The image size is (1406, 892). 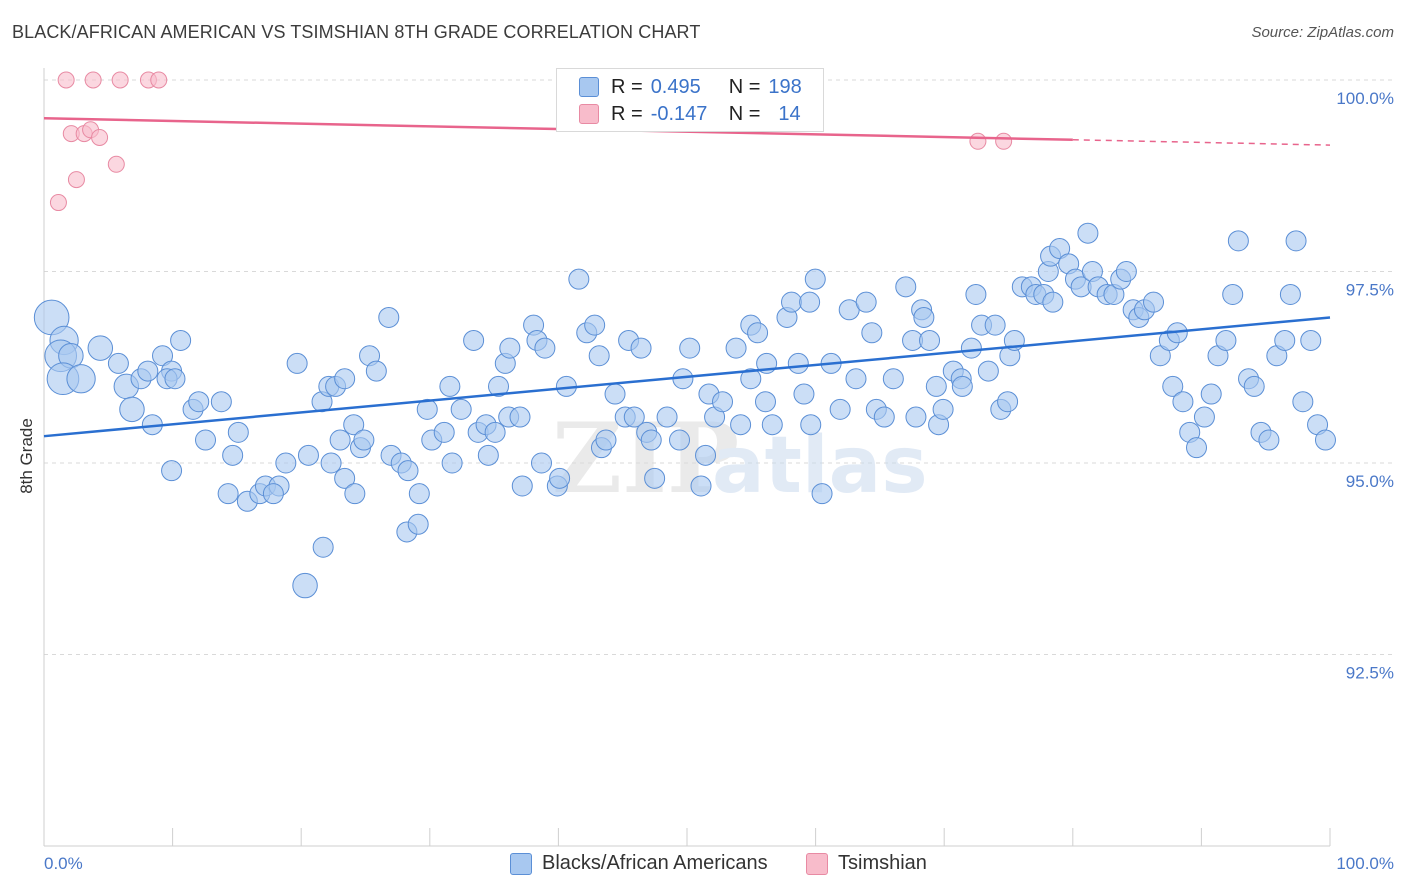 I want to click on y-tick-label: 95.0%, so click(x=1370, y=481).